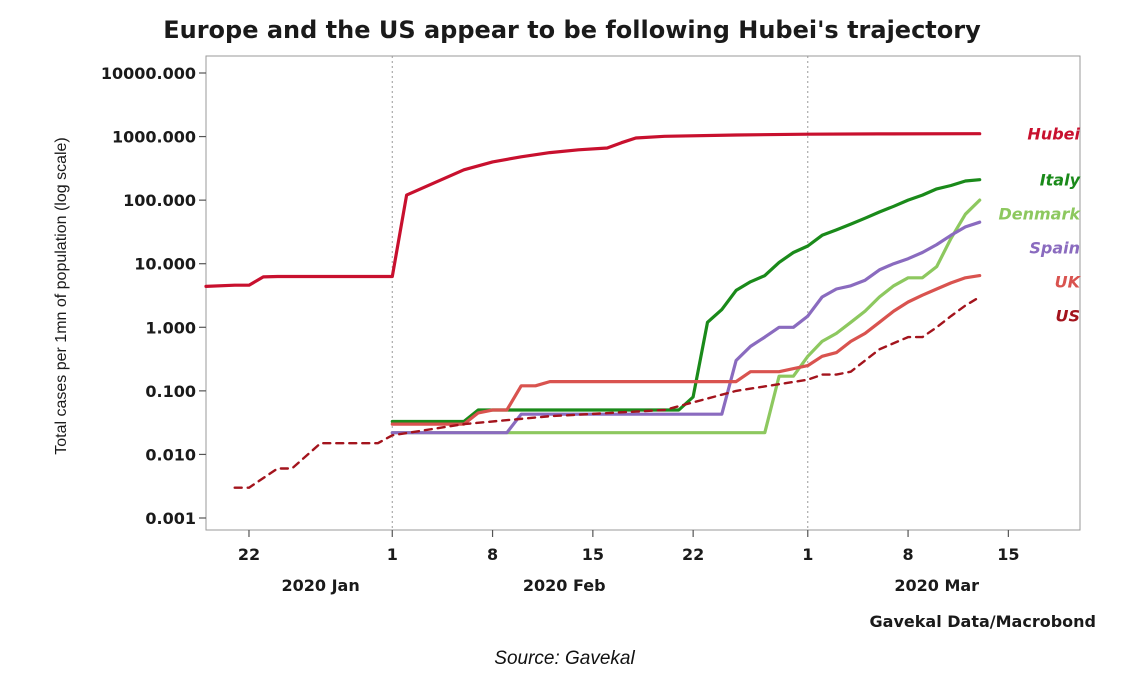  What do you see at coordinates (320, 585) in the screenshot?
I see `x-month-label: 2020 Jan` at bounding box center [320, 585].